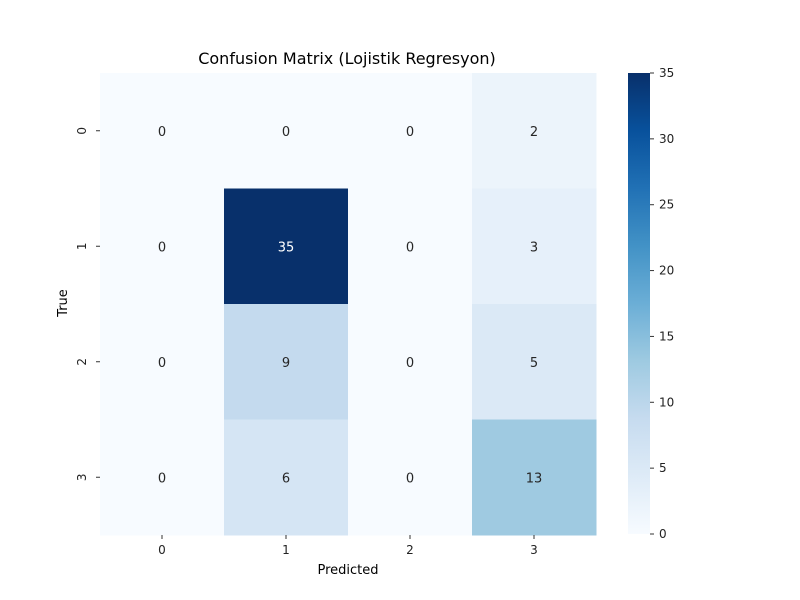 The width and height of the screenshot is (800, 600). Describe the element at coordinates (663, 468) in the screenshot. I see `colorbar-tick-label: 5` at that location.